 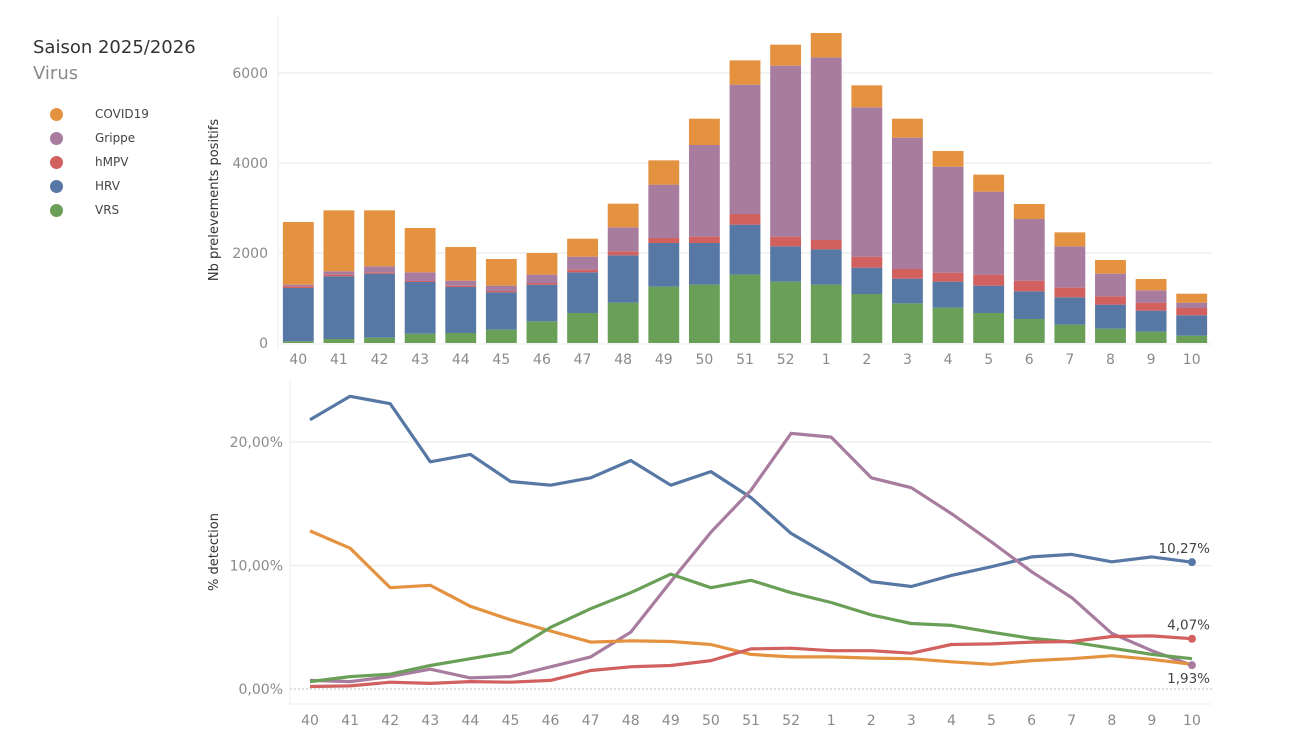 I want to click on bar-x-tick-label: 3, so click(x=907, y=360).